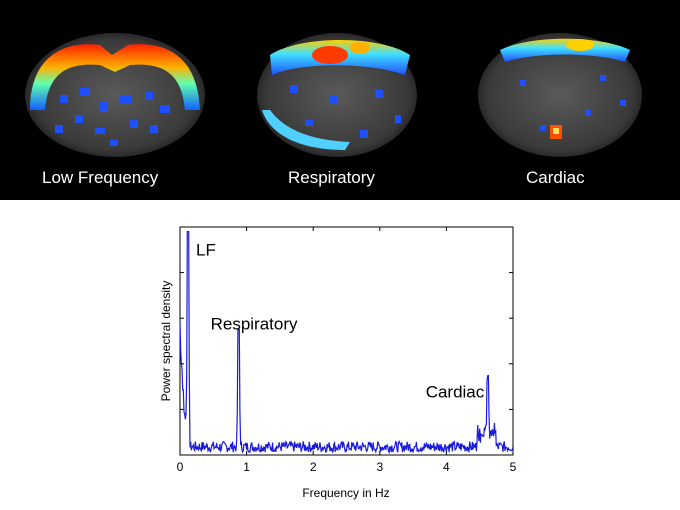  Describe the element at coordinates (206, 250) in the screenshot. I see `peak-annotation-lf: LF` at that location.